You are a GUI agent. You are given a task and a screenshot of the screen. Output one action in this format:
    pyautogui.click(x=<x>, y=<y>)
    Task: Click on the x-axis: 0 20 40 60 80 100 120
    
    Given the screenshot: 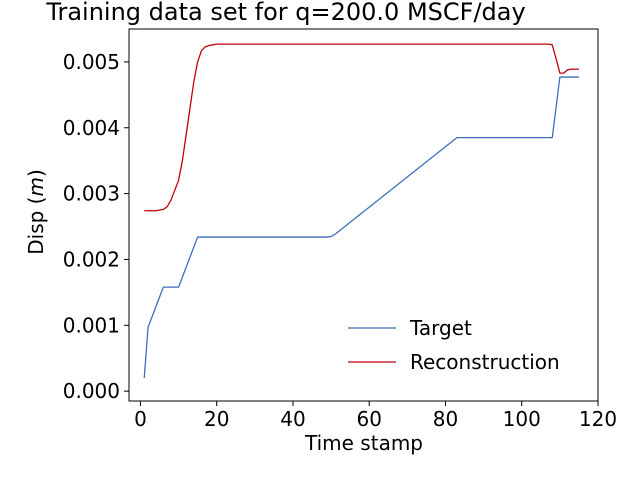 What is the action you would take?
    pyautogui.click(x=375, y=416)
    